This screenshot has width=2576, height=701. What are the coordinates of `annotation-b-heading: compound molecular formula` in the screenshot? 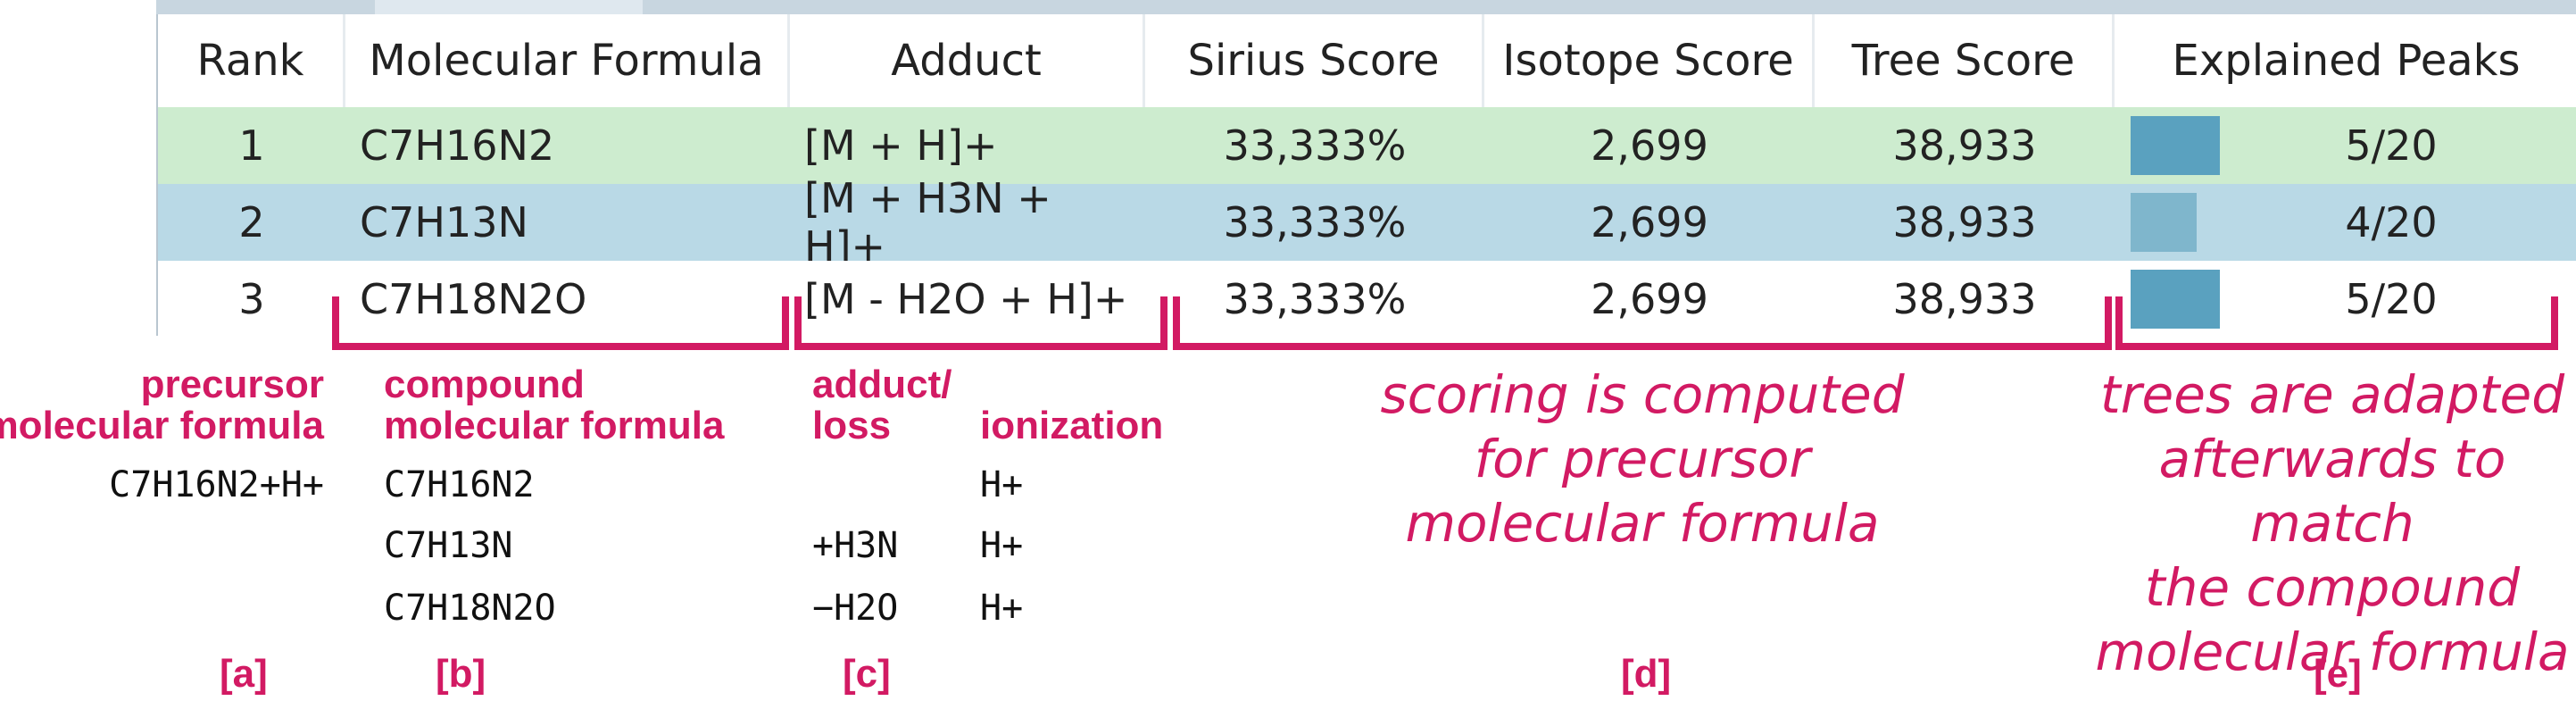 It's located at (554, 405).